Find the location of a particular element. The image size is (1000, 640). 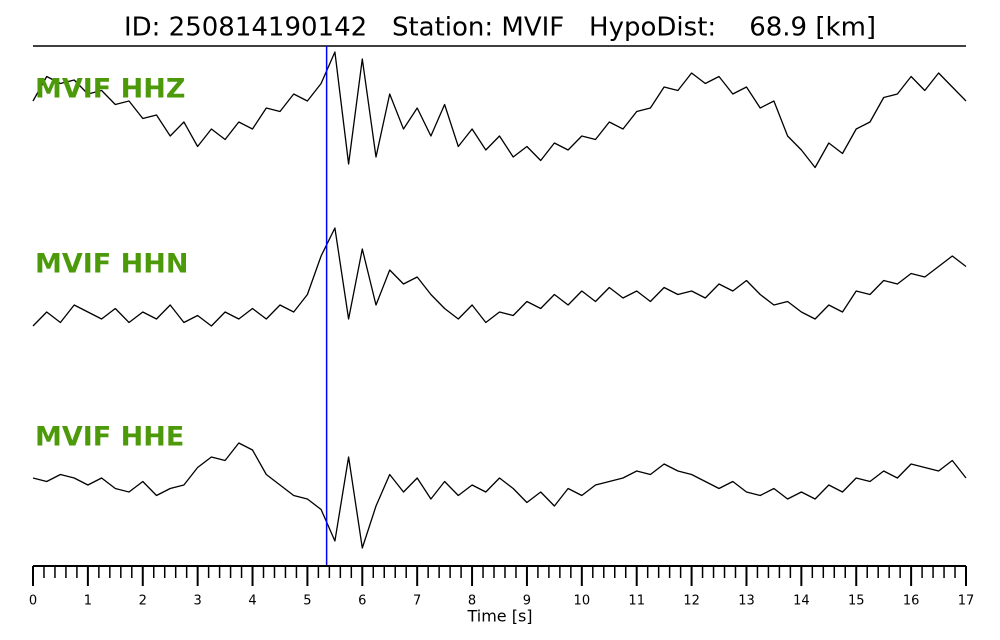

x-tick-label: 11 is located at coordinates (636, 601).